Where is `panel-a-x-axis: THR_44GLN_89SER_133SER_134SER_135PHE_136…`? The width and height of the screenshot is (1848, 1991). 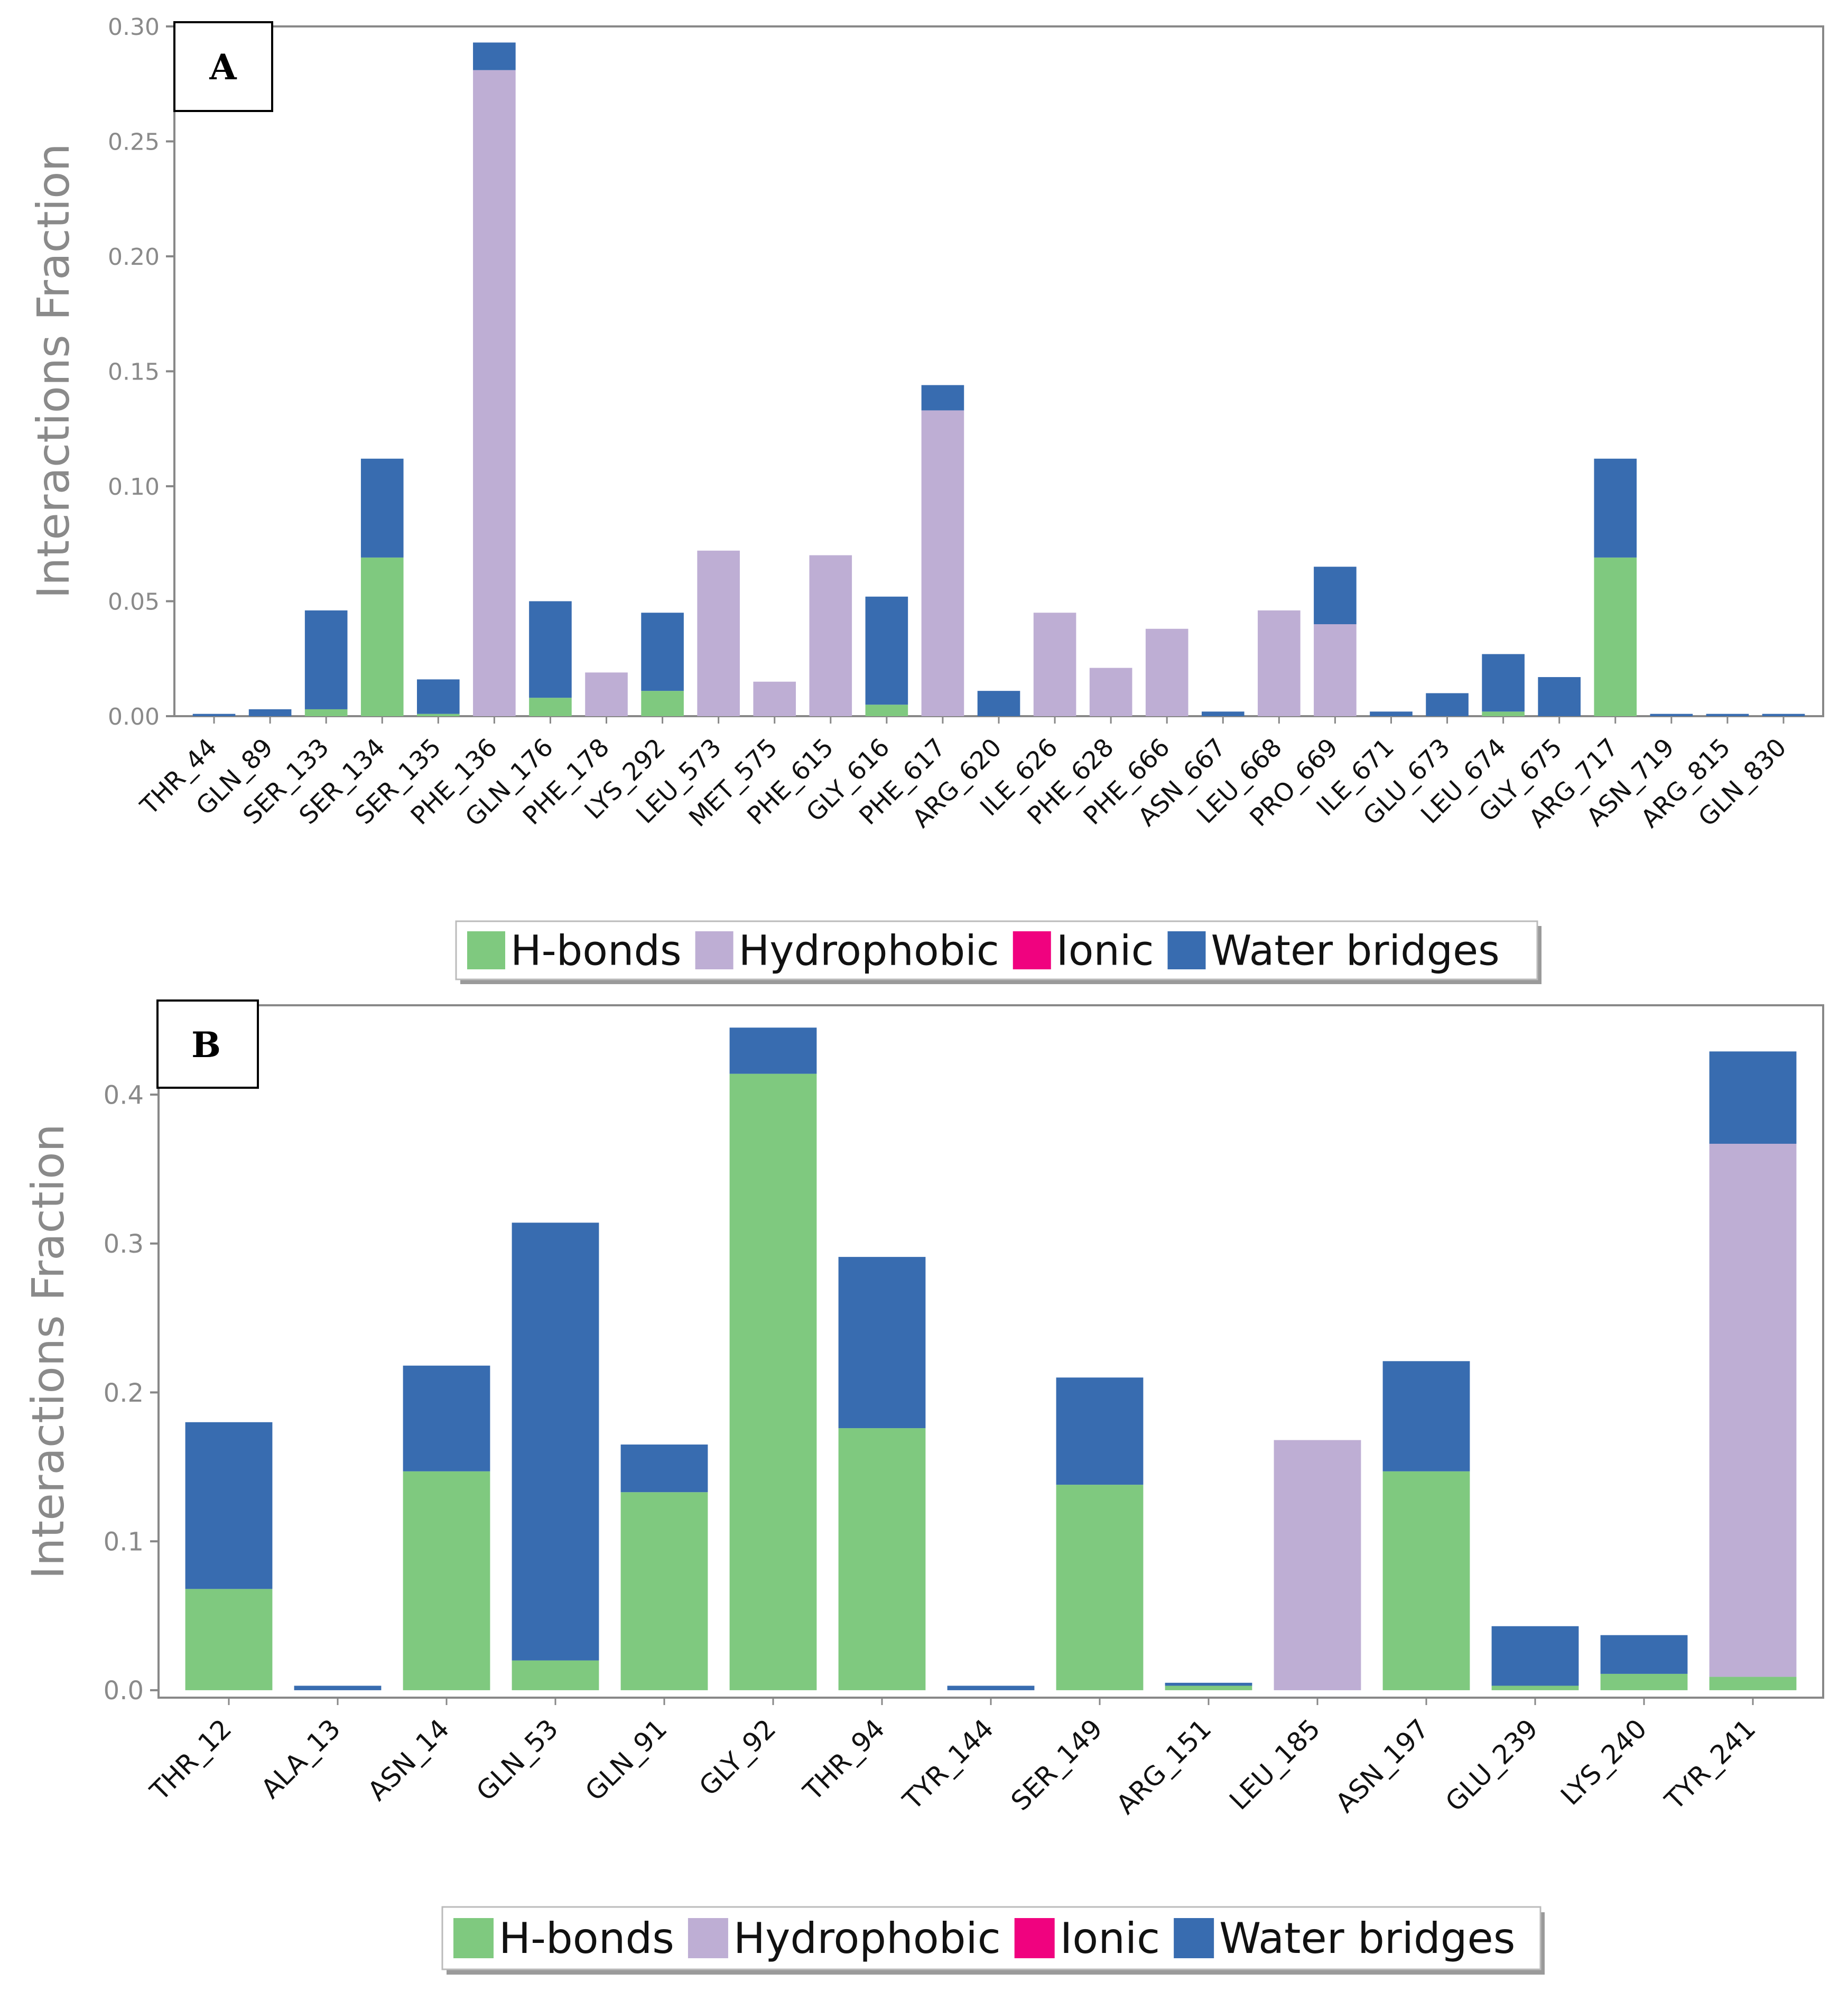
panel-a-x-axis: THR_44GLN_89SER_133SER_134SER_135PHE_136… is located at coordinates (964, 775).